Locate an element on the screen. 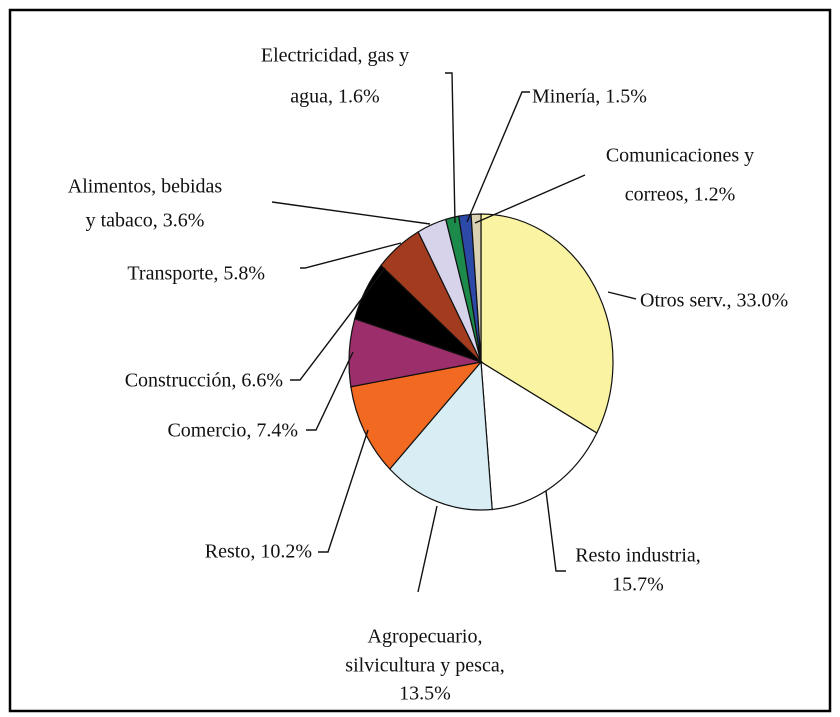  slice-label: Comercio, 7.4% is located at coordinates (232, 431).